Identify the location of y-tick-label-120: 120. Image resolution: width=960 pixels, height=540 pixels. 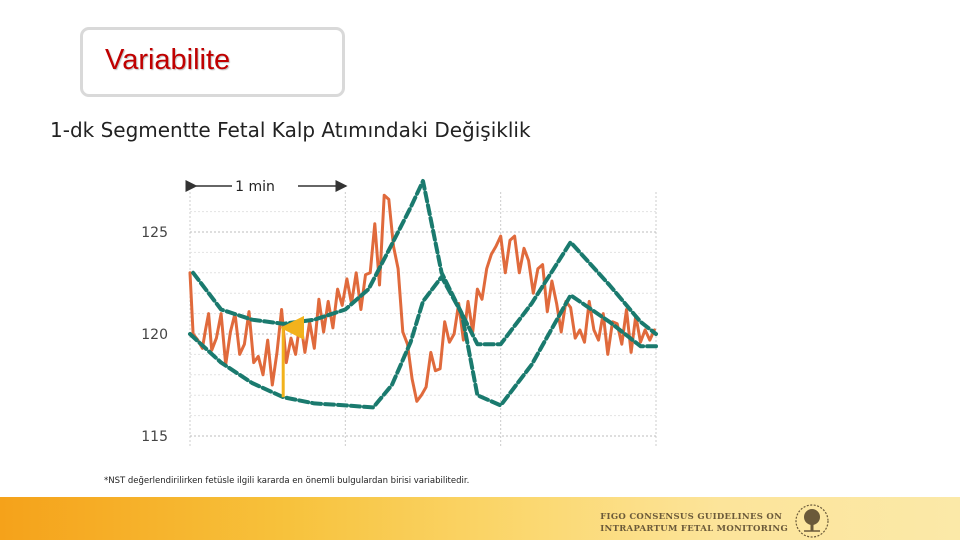
(154, 335).